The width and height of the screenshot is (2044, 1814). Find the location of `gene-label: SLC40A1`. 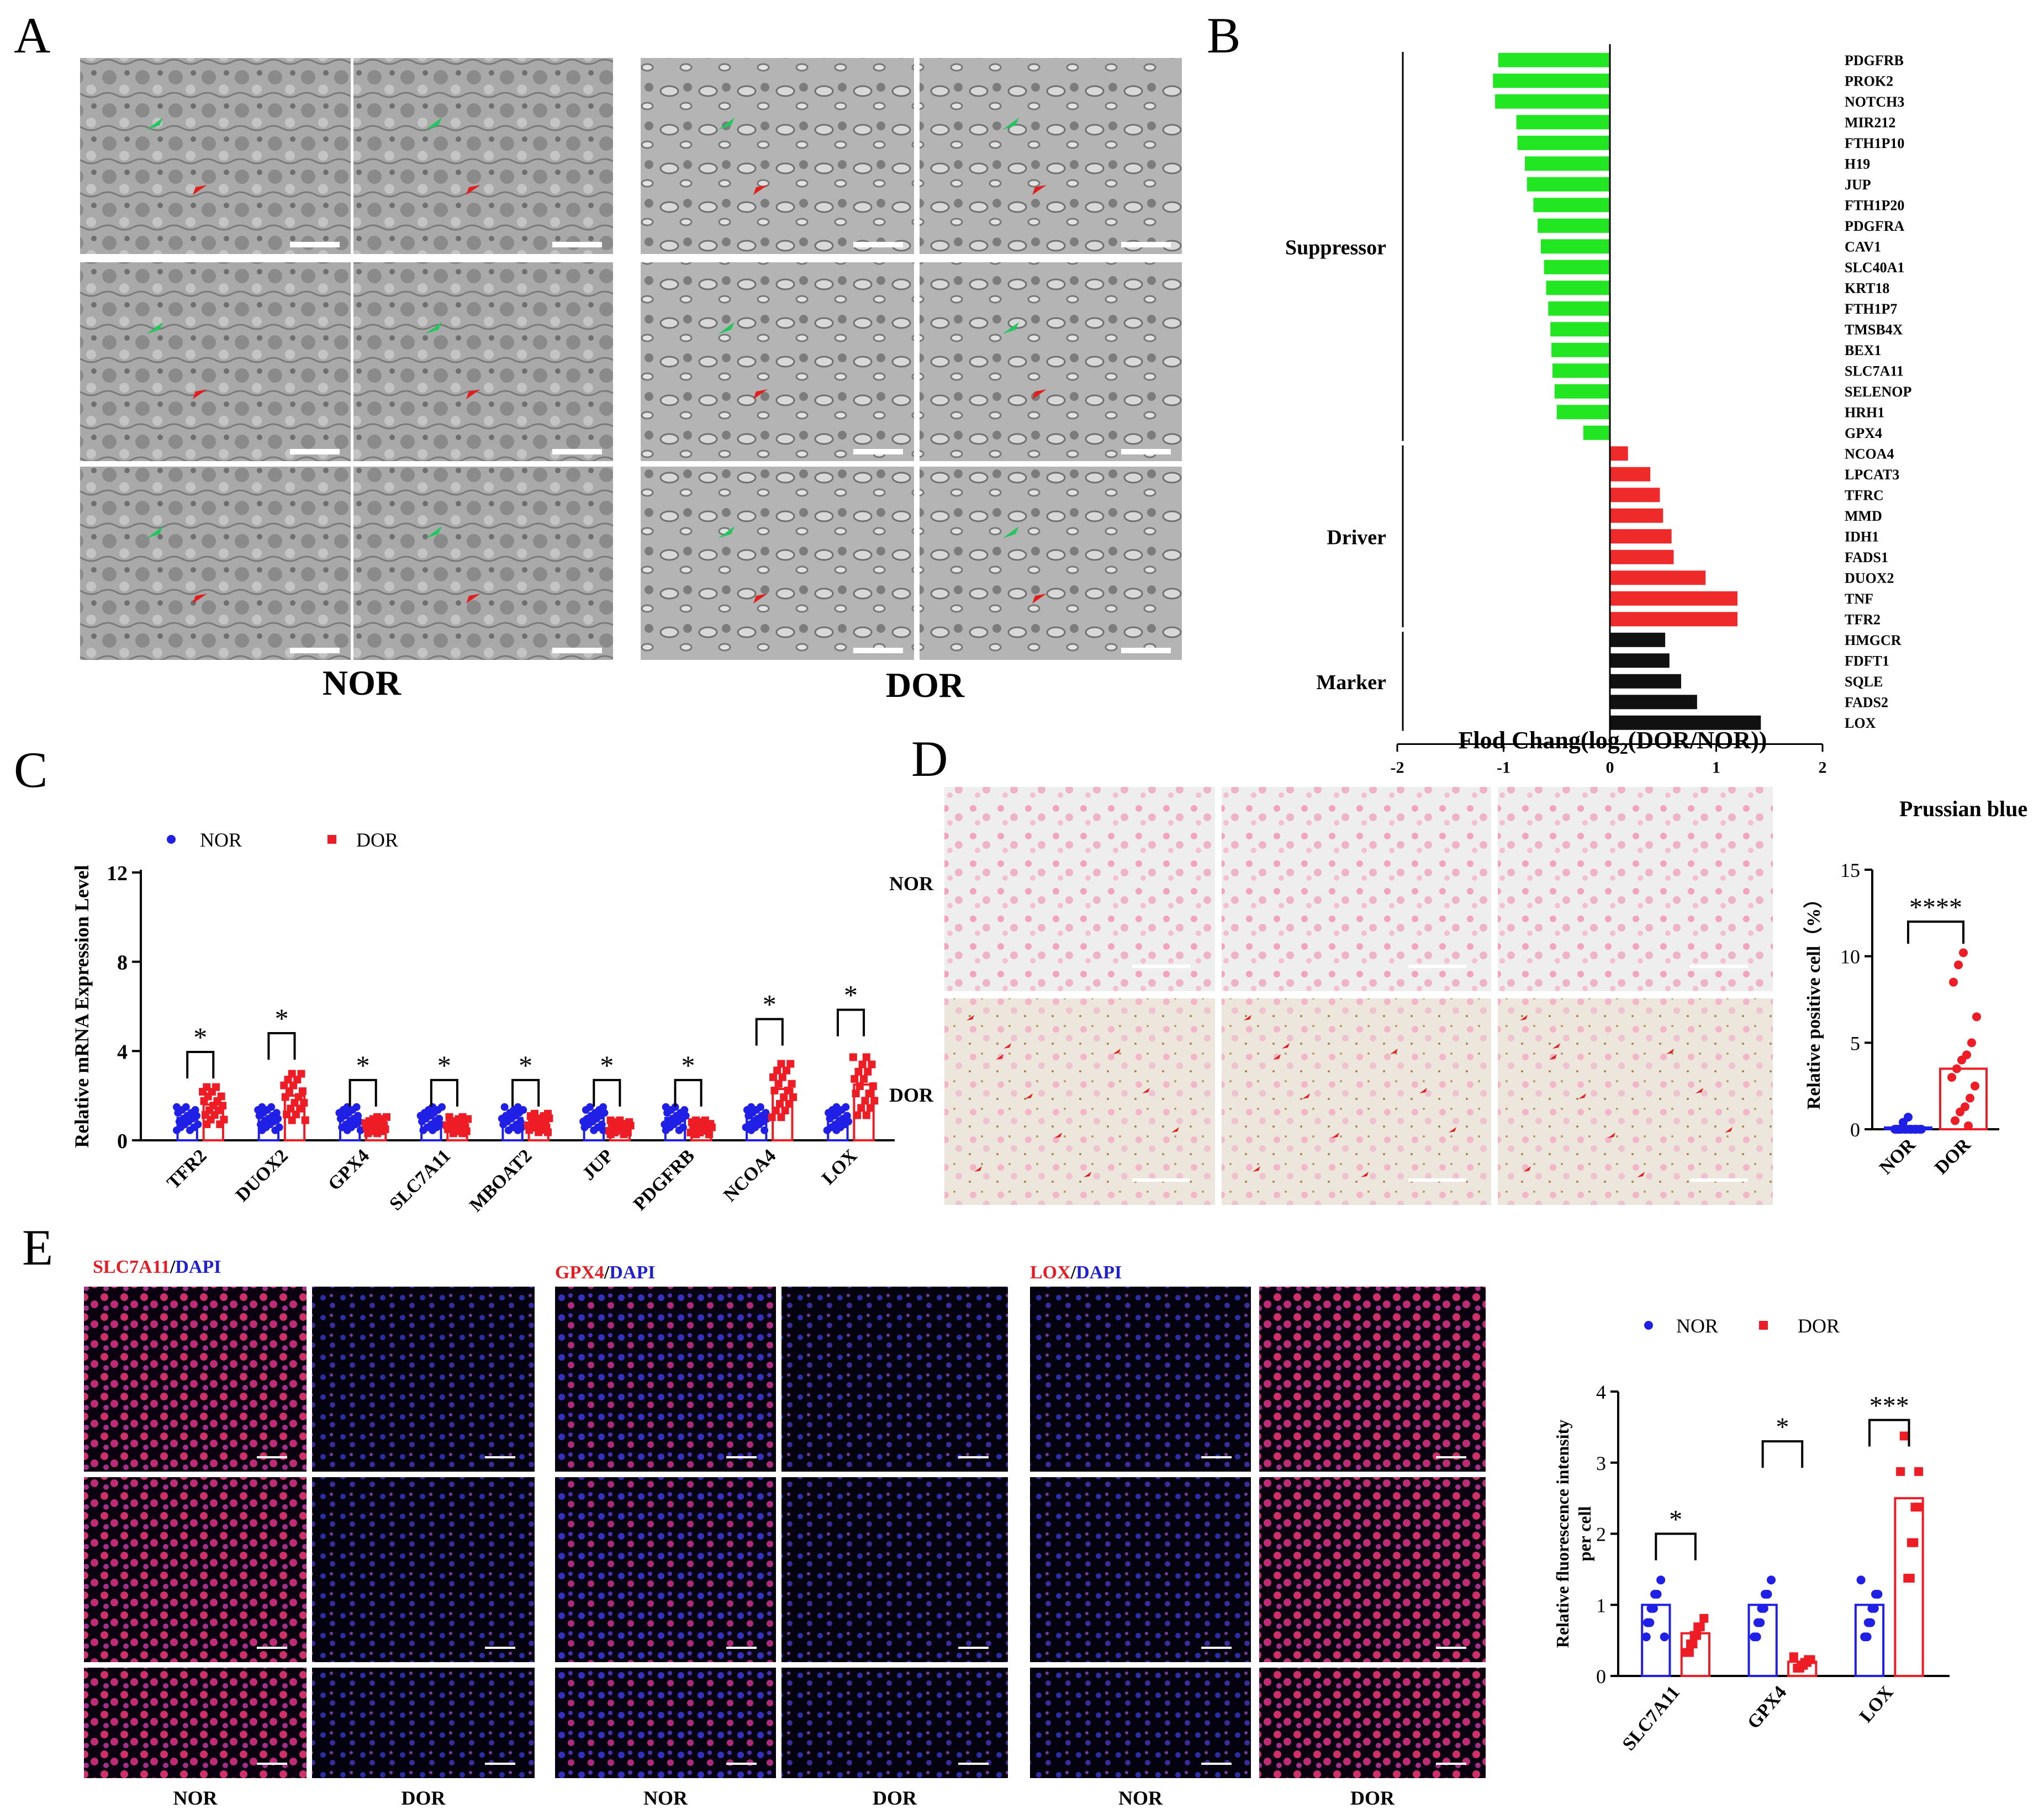

gene-label: SLC40A1 is located at coordinates (1874, 268).